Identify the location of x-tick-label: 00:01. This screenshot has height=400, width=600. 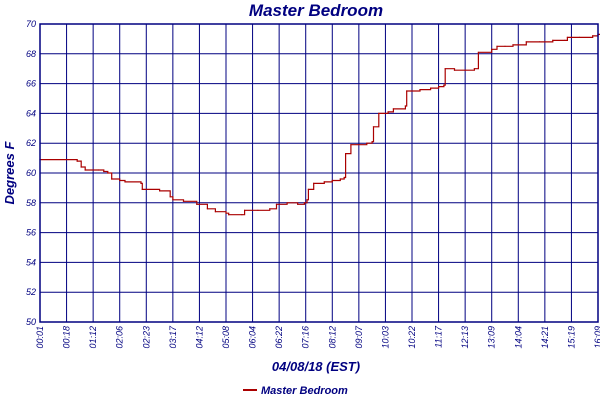
(40, 337).